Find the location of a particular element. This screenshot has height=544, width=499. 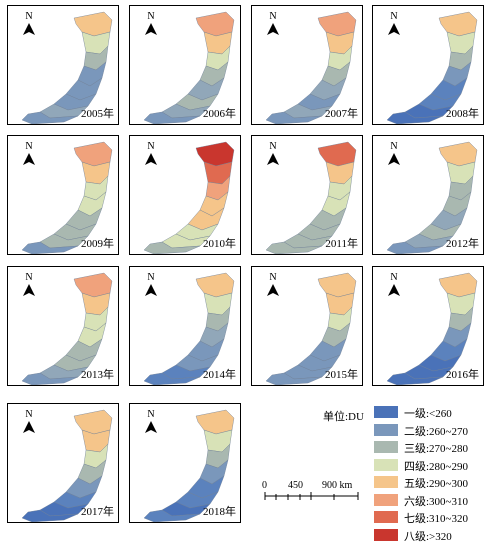

year-label: 2007年 is located at coordinates (341, 114).